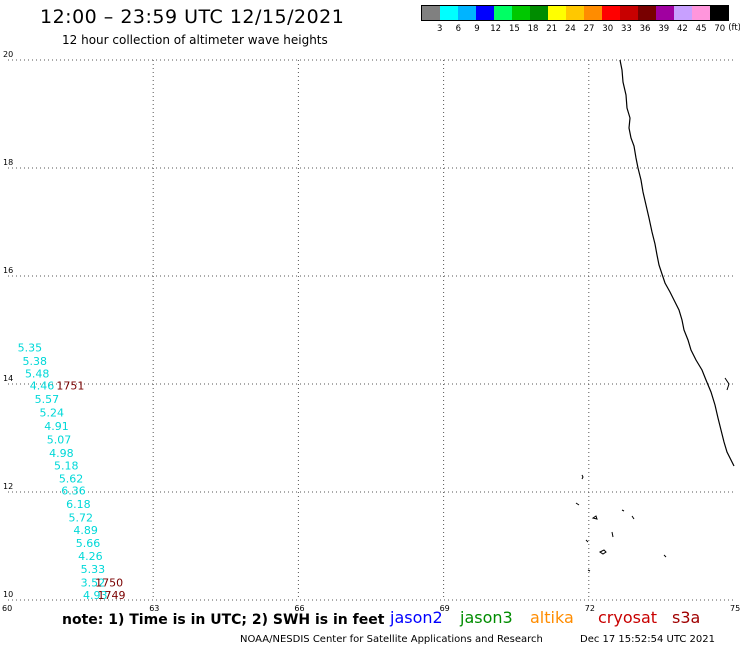 This screenshot has height=650, width=740. What do you see at coordinates (477, 29) in the screenshot?
I see `legend-label: 9` at bounding box center [477, 29].